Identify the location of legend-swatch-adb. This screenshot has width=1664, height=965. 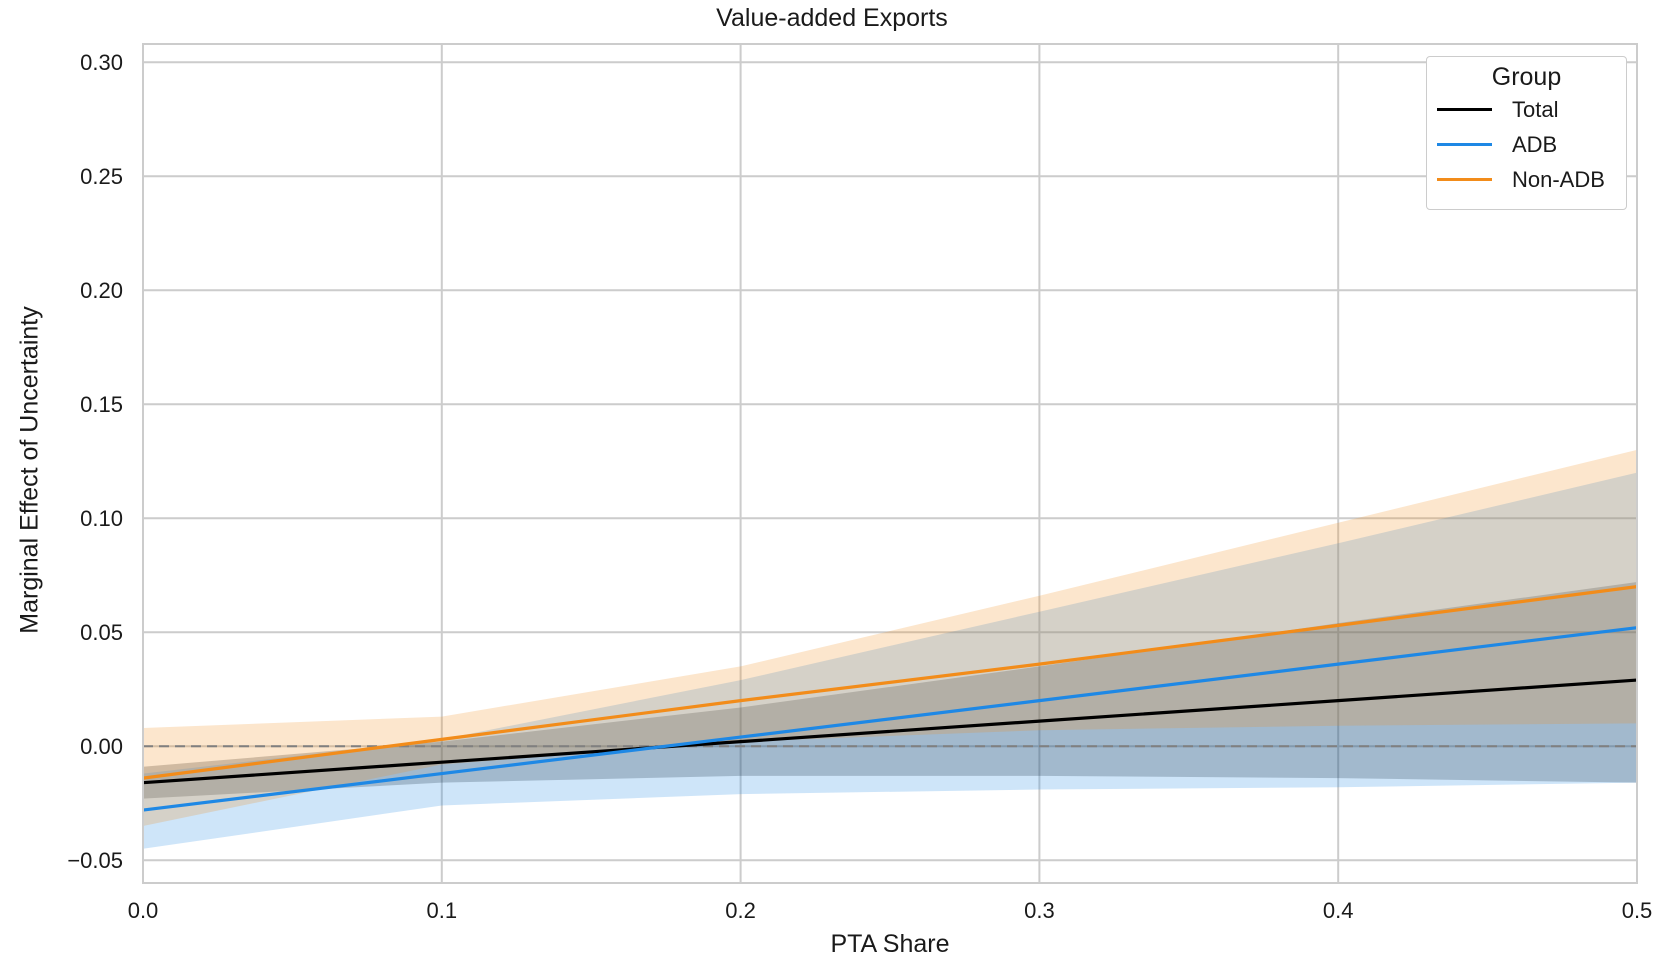
(1464, 144).